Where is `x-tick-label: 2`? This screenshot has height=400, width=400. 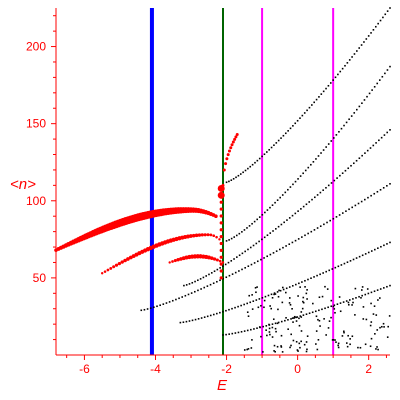 x-tick-label: 2 is located at coordinates (368, 369).